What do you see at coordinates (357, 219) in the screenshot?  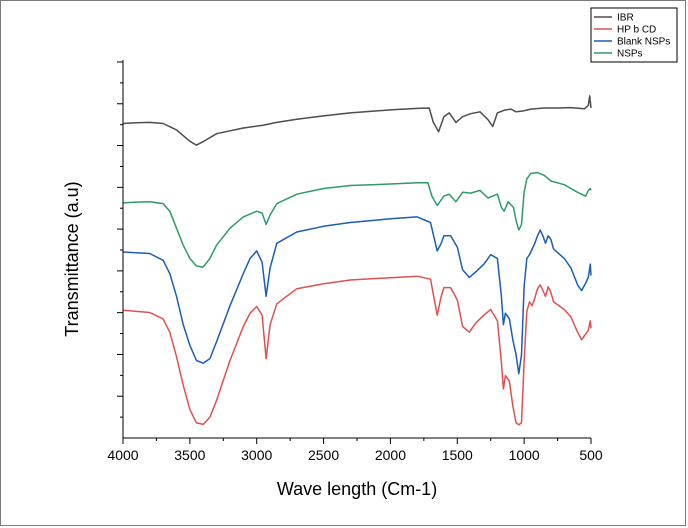 I see `series-line-nsps` at bounding box center [357, 219].